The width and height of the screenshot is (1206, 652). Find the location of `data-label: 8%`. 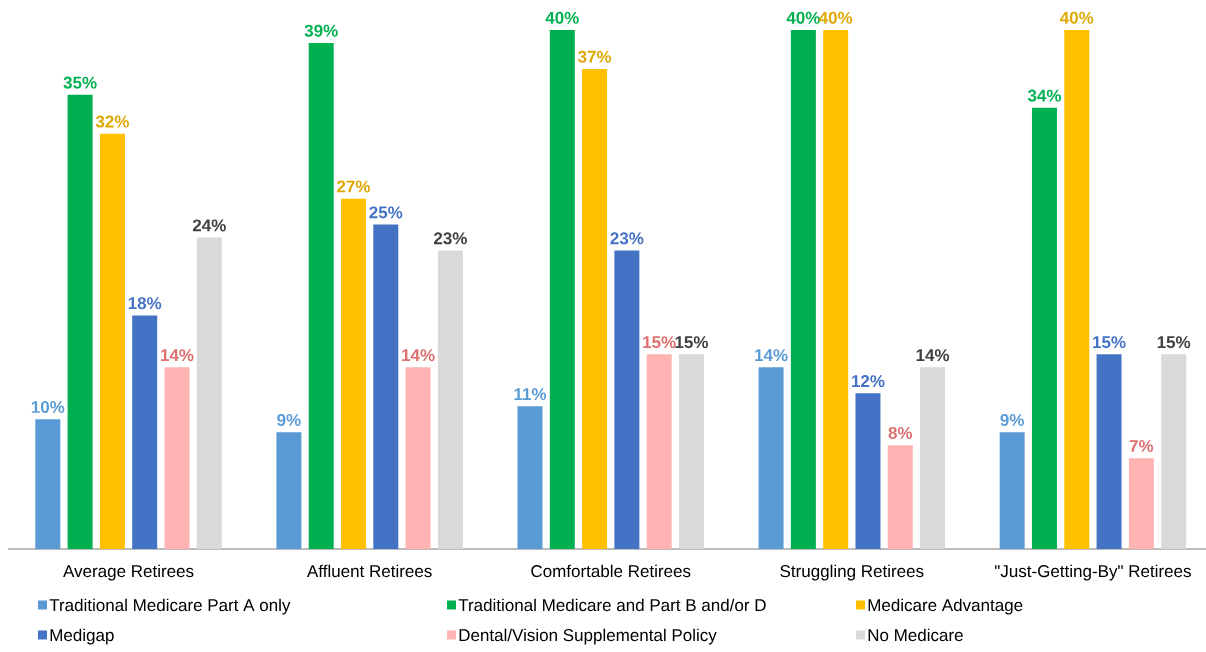

data-label: 8% is located at coordinates (900, 432).